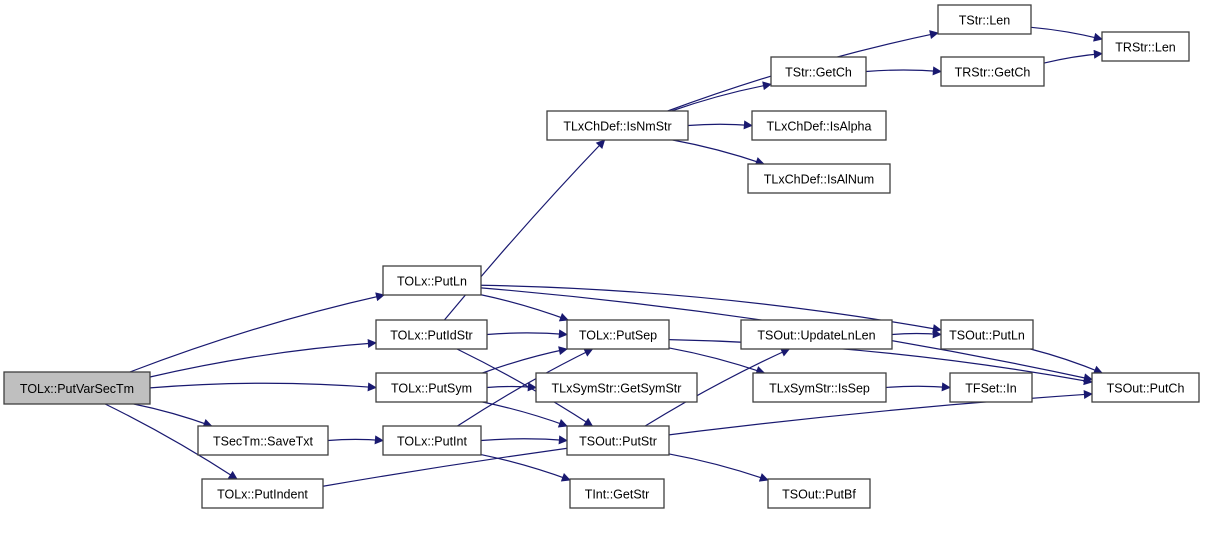  I want to click on node-label: TInt::GetStr, so click(617, 495).